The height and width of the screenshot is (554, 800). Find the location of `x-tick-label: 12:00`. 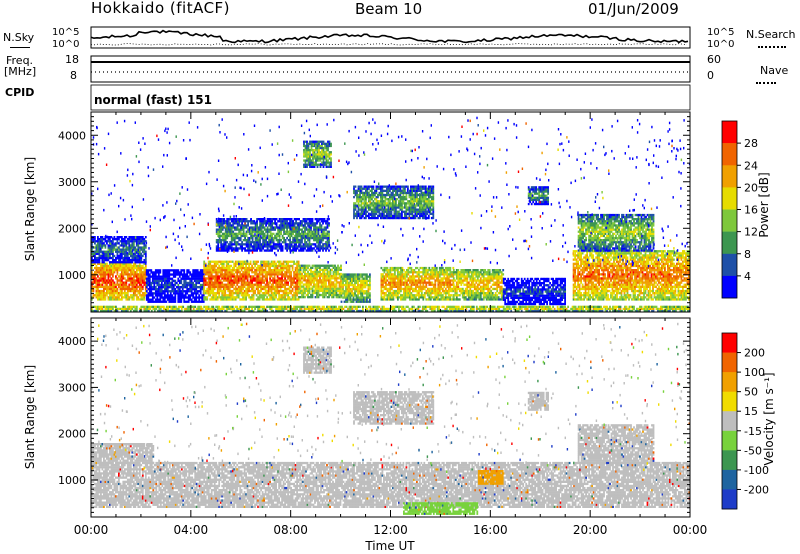

x-tick-label: 12:00 is located at coordinates (390, 530).